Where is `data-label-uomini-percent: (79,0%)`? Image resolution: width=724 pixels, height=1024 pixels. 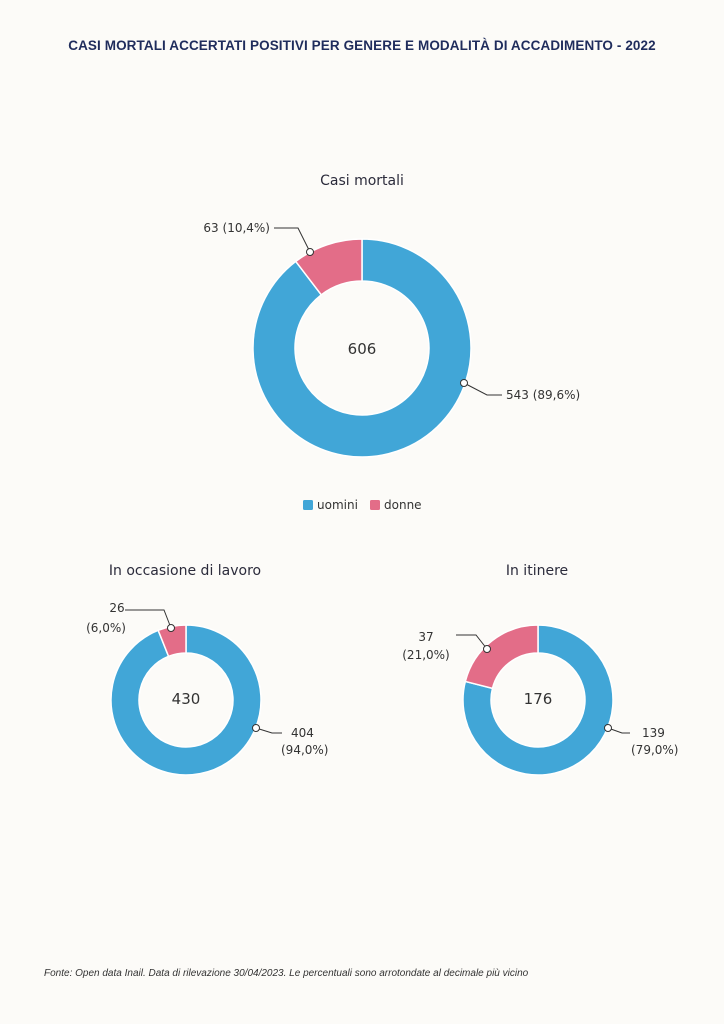
data-label-uomini-percent: (79,0%) is located at coordinates (654, 750).